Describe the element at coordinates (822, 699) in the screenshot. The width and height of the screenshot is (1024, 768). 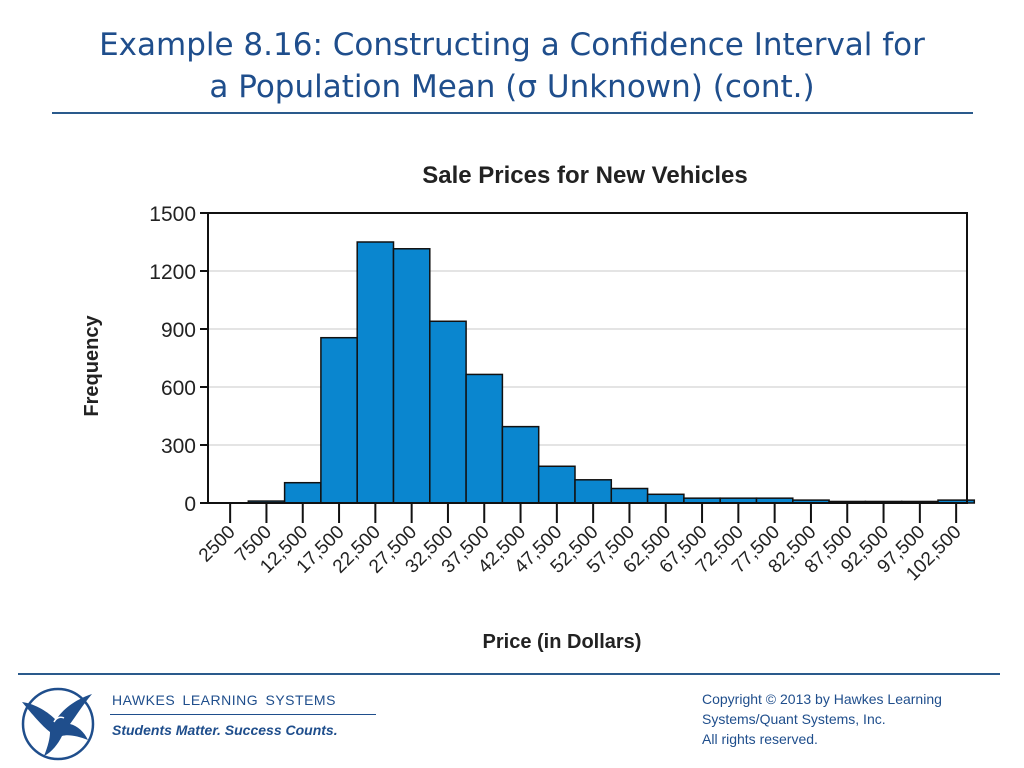
I see `copyright-line-1: Copyright © 2013 by Hawkes Learning` at that location.